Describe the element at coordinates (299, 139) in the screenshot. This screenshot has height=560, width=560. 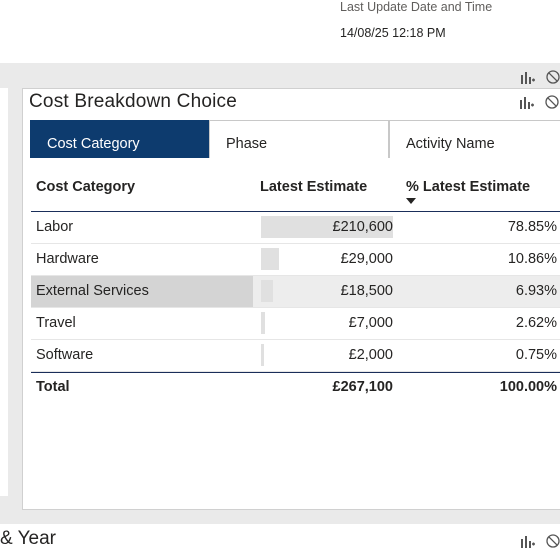
I see `slicer-tile-phase: Phase` at that location.